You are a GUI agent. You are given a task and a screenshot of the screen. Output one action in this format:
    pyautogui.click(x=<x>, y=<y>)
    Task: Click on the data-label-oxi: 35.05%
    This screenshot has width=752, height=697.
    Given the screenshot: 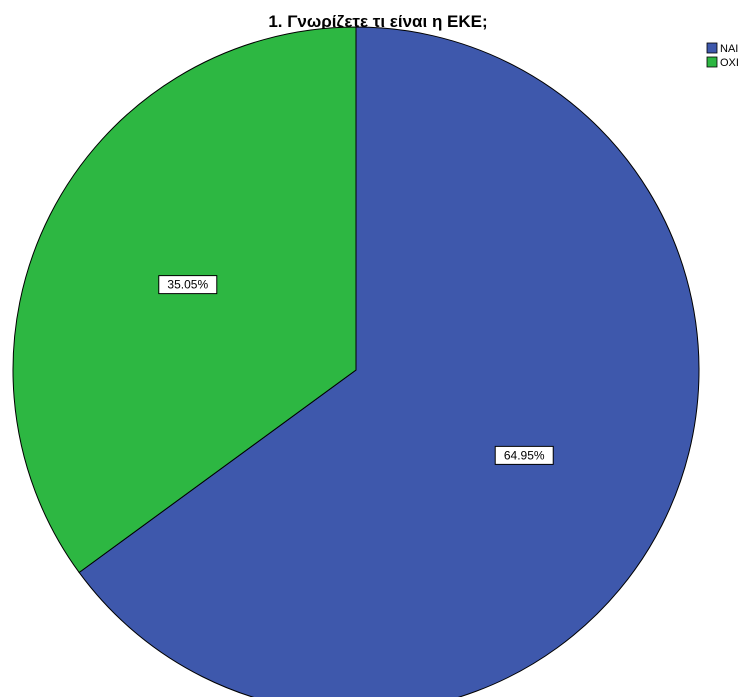 What is the action you would take?
    pyautogui.click(x=188, y=285)
    